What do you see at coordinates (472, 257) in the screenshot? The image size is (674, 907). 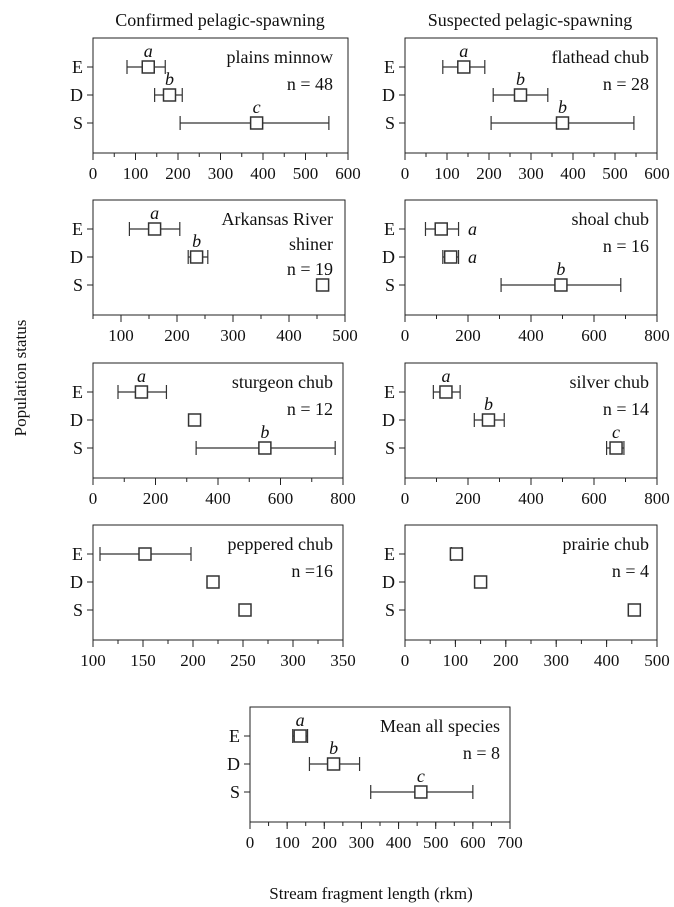 I see `significance-letter-D: a` at bounding box center [472, 257].